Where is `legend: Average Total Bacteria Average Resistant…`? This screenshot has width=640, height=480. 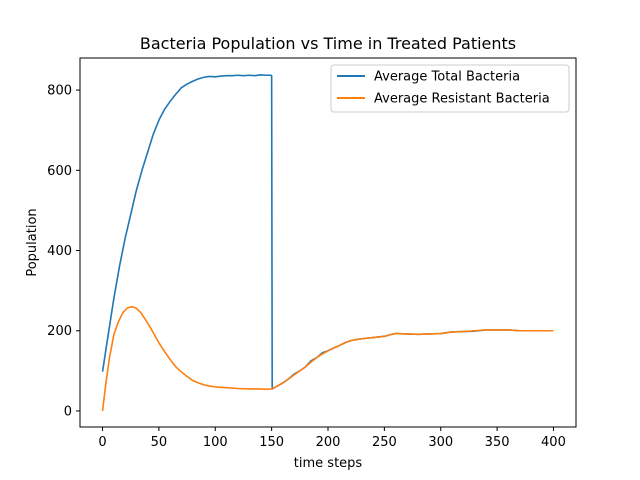
legend: Average Total Bacteria Average Resistant… is located at coordinates (450, 88).